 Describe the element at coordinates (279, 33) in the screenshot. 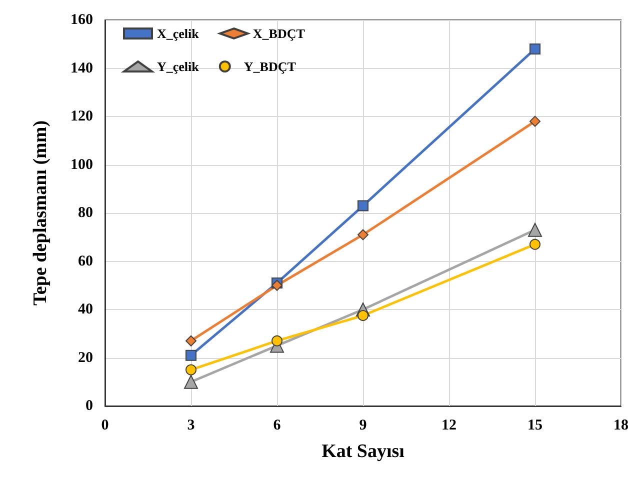

I see `legend-label: X_BDÇT` at that location.